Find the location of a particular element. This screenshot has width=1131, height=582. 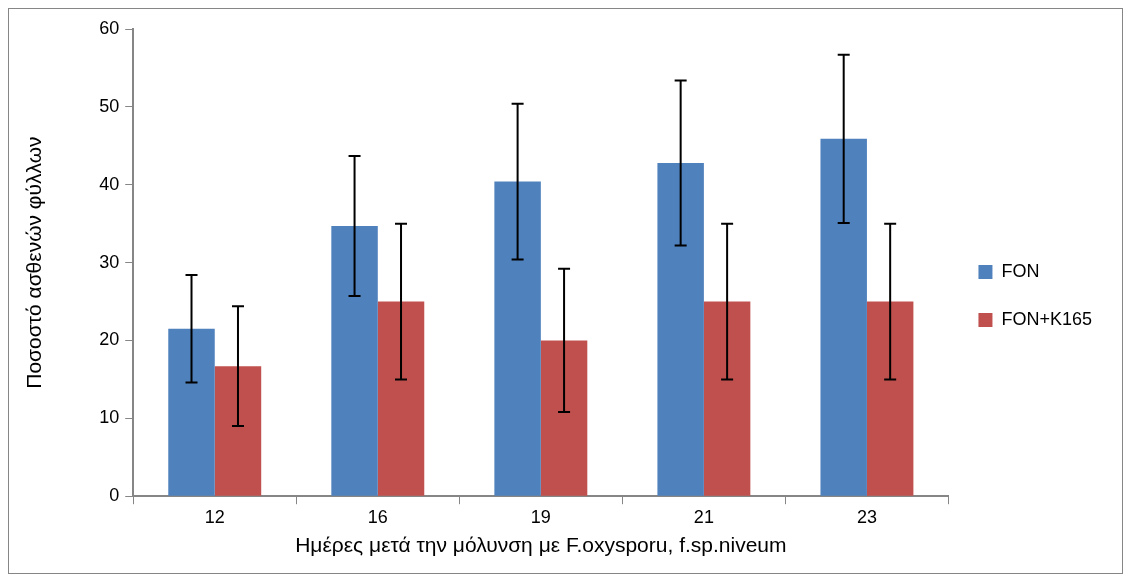

y-tick-label: 10 is located at coordinates (109, 417).